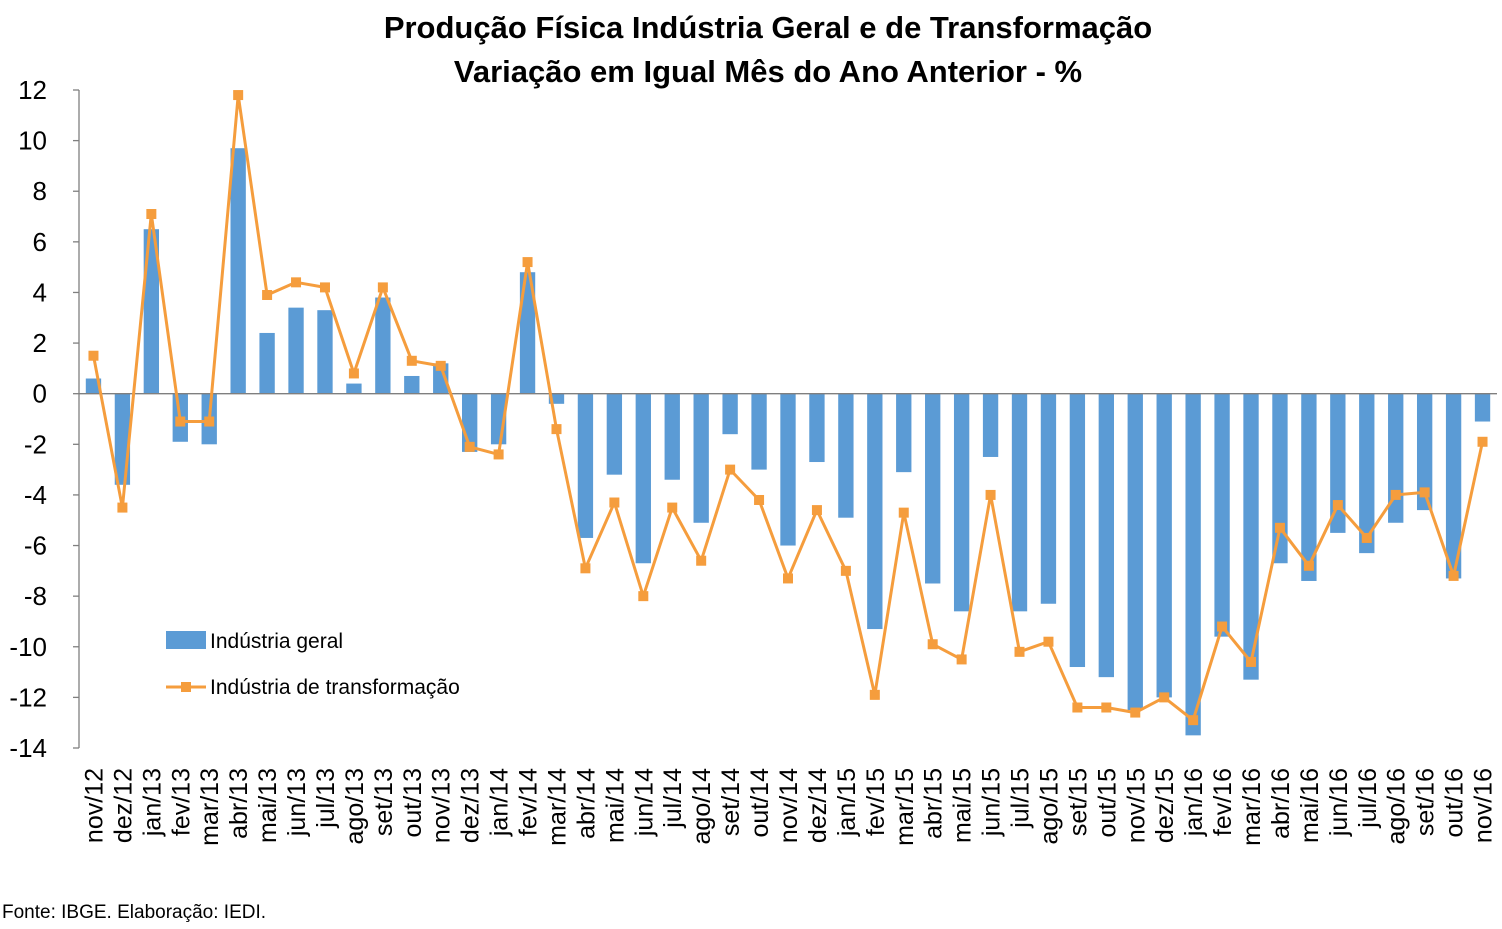 The width and height of the screenshot is (1502, 929). Describe the element at coordinates (500, 802) in the screenshot. I see `x-tick-label: jan/14` at that location.